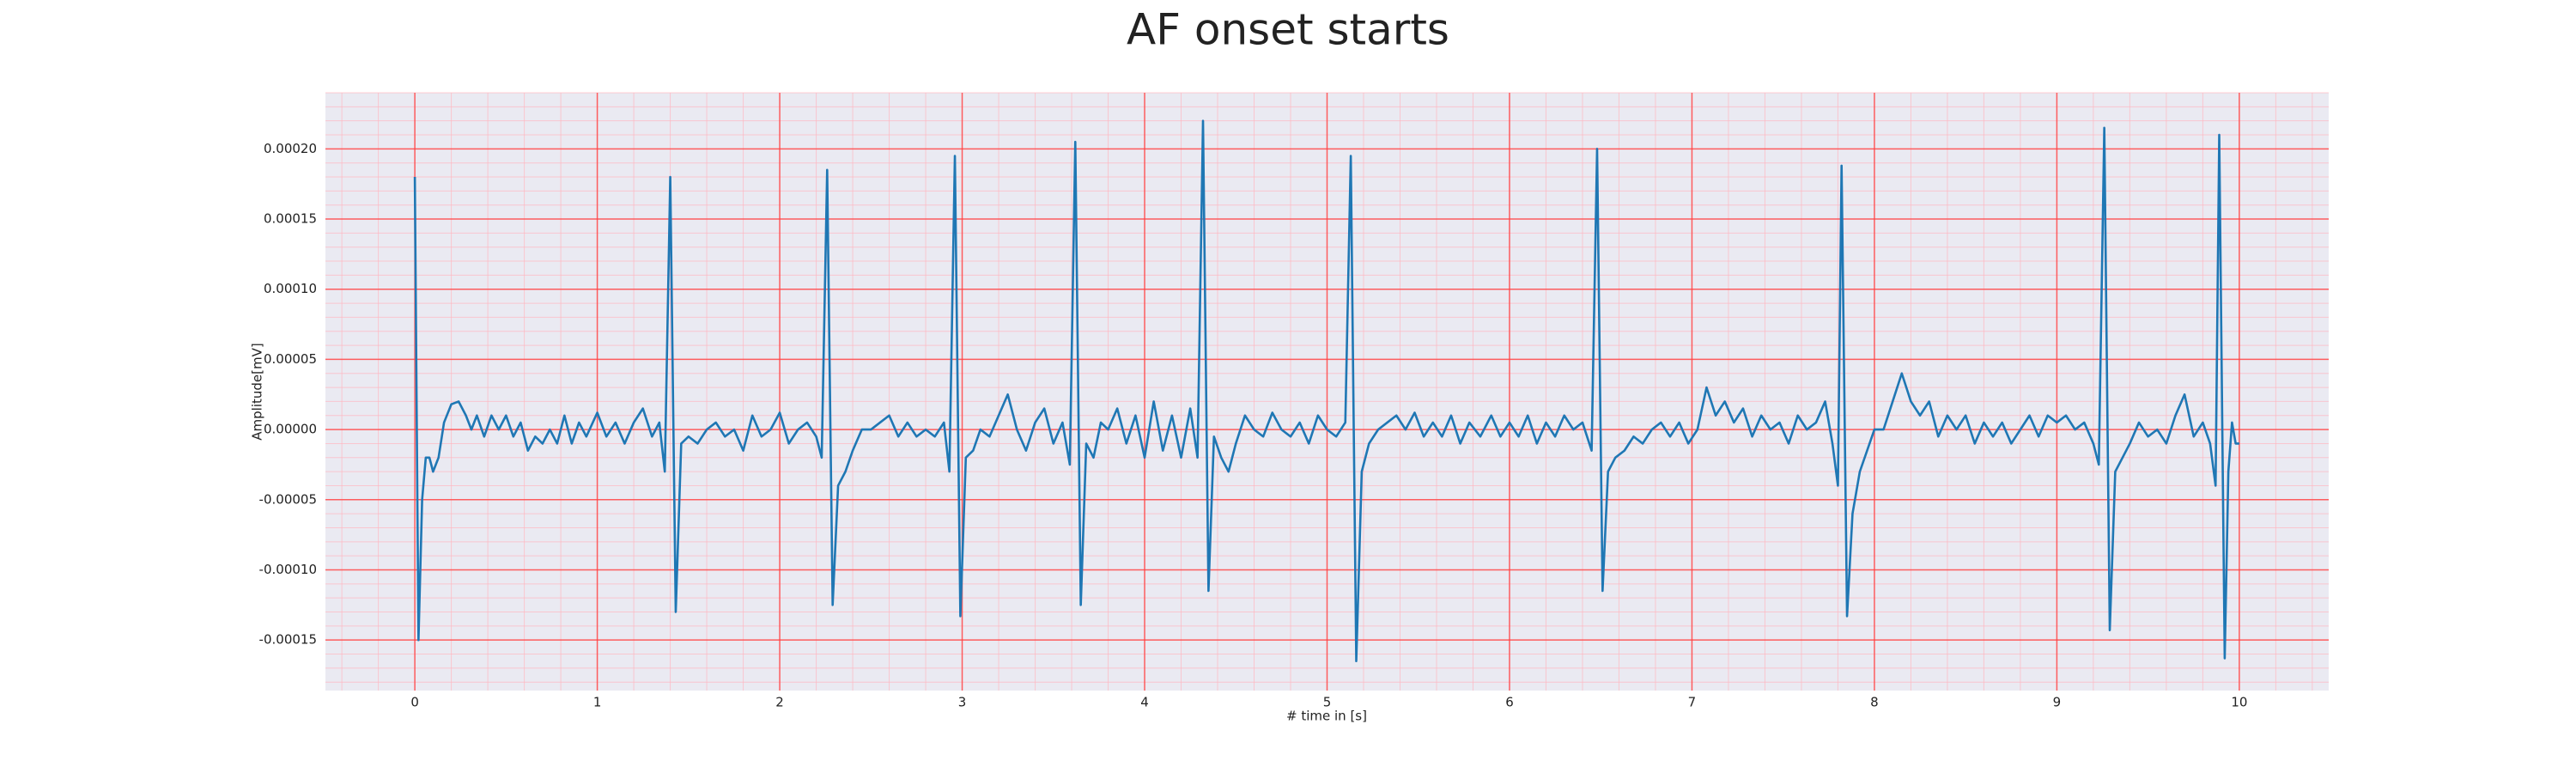 This screenshot has height=773, width=2576. What do you see at coordinates (597, 702) in the screenshot?
I see `x-tick-label: 1` at bounding box center [597, 702].